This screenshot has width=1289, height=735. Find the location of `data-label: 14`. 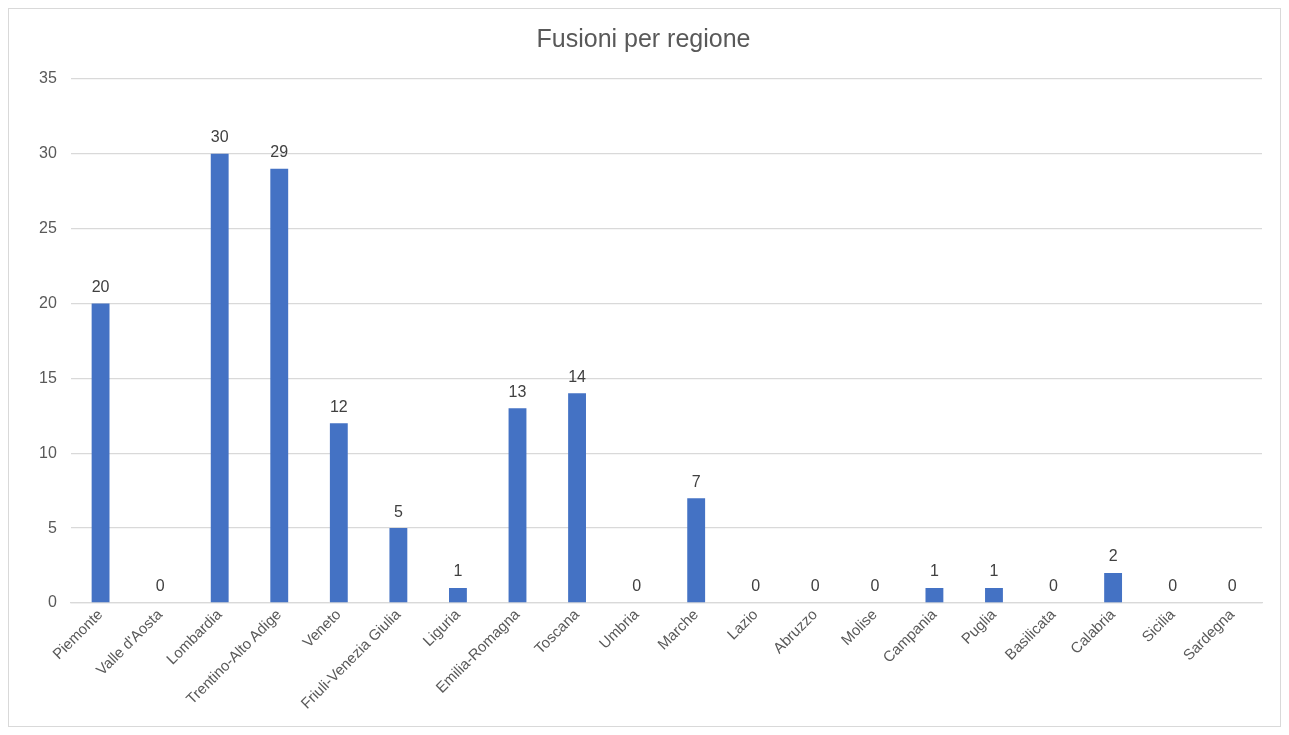

data-label: 14 is located at coordinates (577, 376).